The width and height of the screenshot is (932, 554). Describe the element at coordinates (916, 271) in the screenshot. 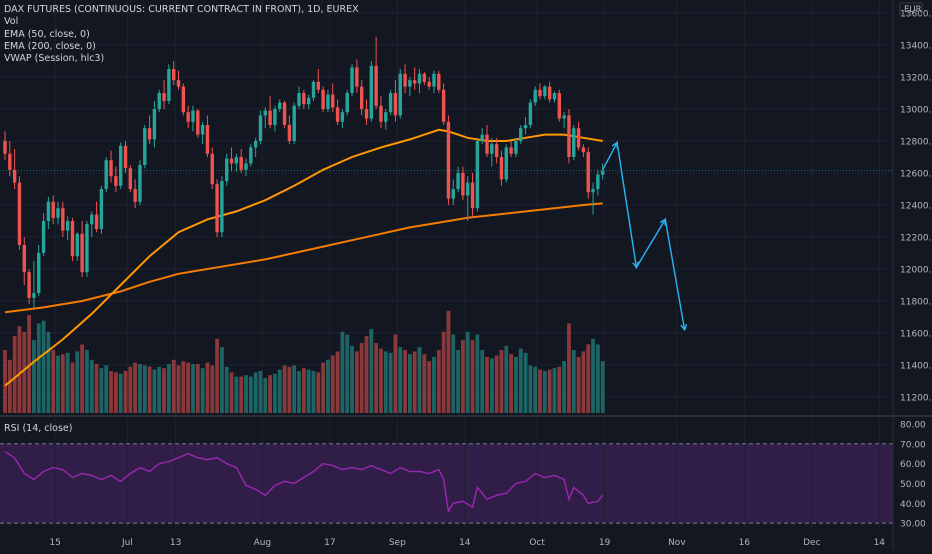

I see `price-tick-label: 12000.0` at that location.